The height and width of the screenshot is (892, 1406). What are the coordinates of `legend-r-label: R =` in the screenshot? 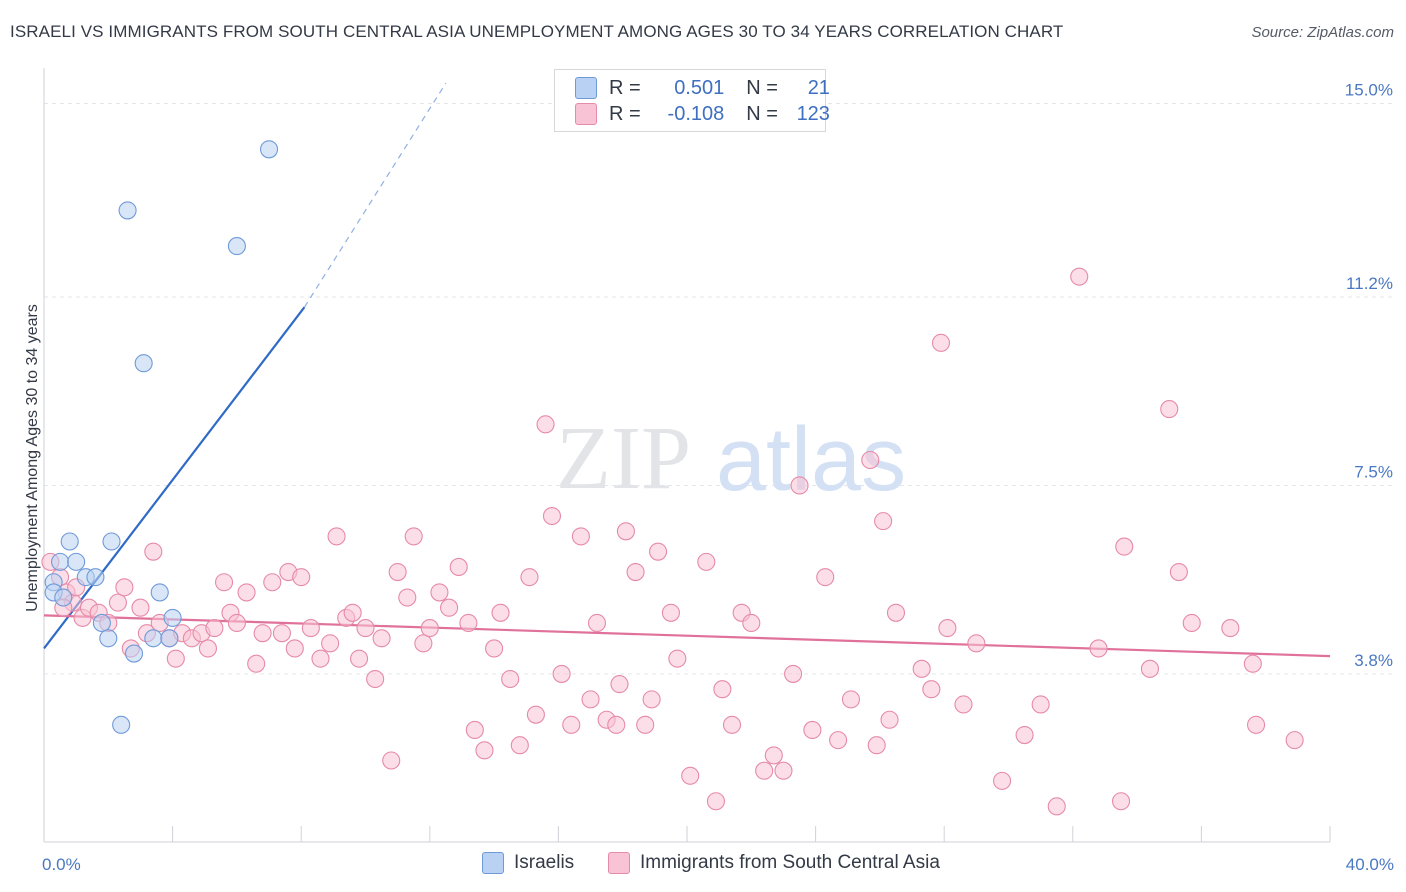 It's located at (625, 113).